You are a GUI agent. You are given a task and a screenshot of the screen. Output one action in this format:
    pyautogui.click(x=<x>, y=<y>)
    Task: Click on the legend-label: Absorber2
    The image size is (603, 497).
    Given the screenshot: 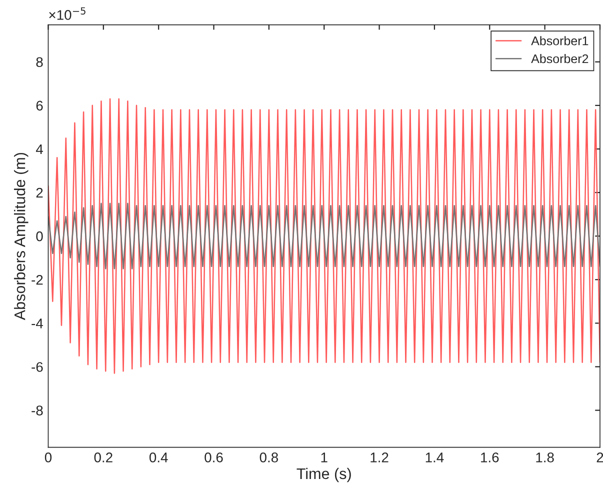 What is the action you would take?
    pyautogui.click(x=559, y=59)
    